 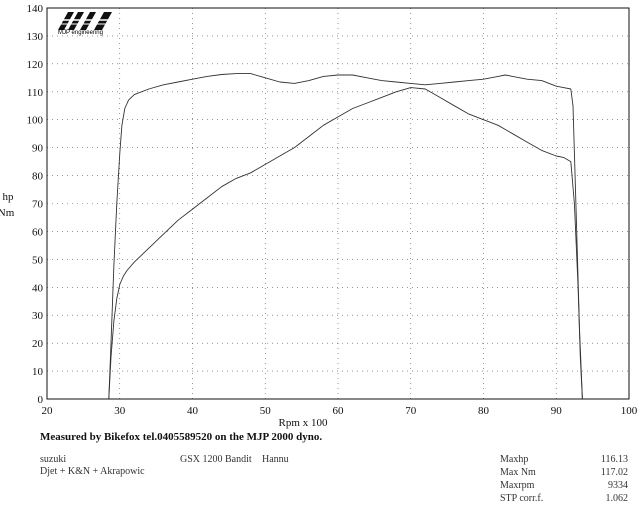 What do you see at coordinates (193, 411) in the screenshot?
I see `x-tick-label: 40` at bounding box center [193, 411].